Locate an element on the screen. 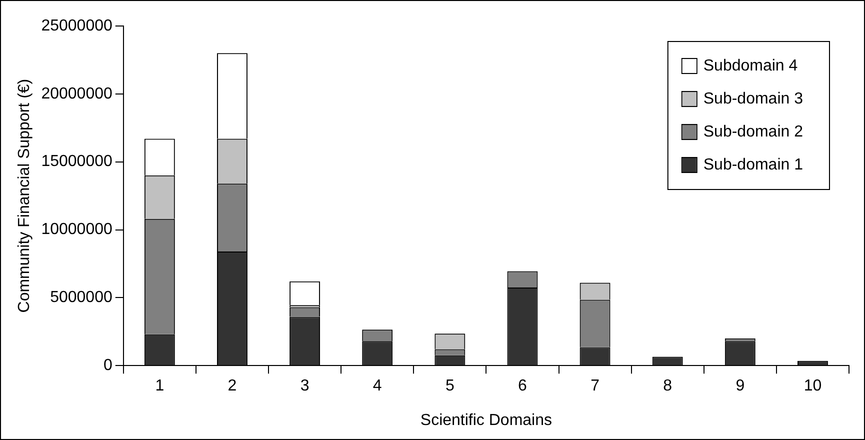  x-tick-label: 10 is located at coordinates (813, 386).